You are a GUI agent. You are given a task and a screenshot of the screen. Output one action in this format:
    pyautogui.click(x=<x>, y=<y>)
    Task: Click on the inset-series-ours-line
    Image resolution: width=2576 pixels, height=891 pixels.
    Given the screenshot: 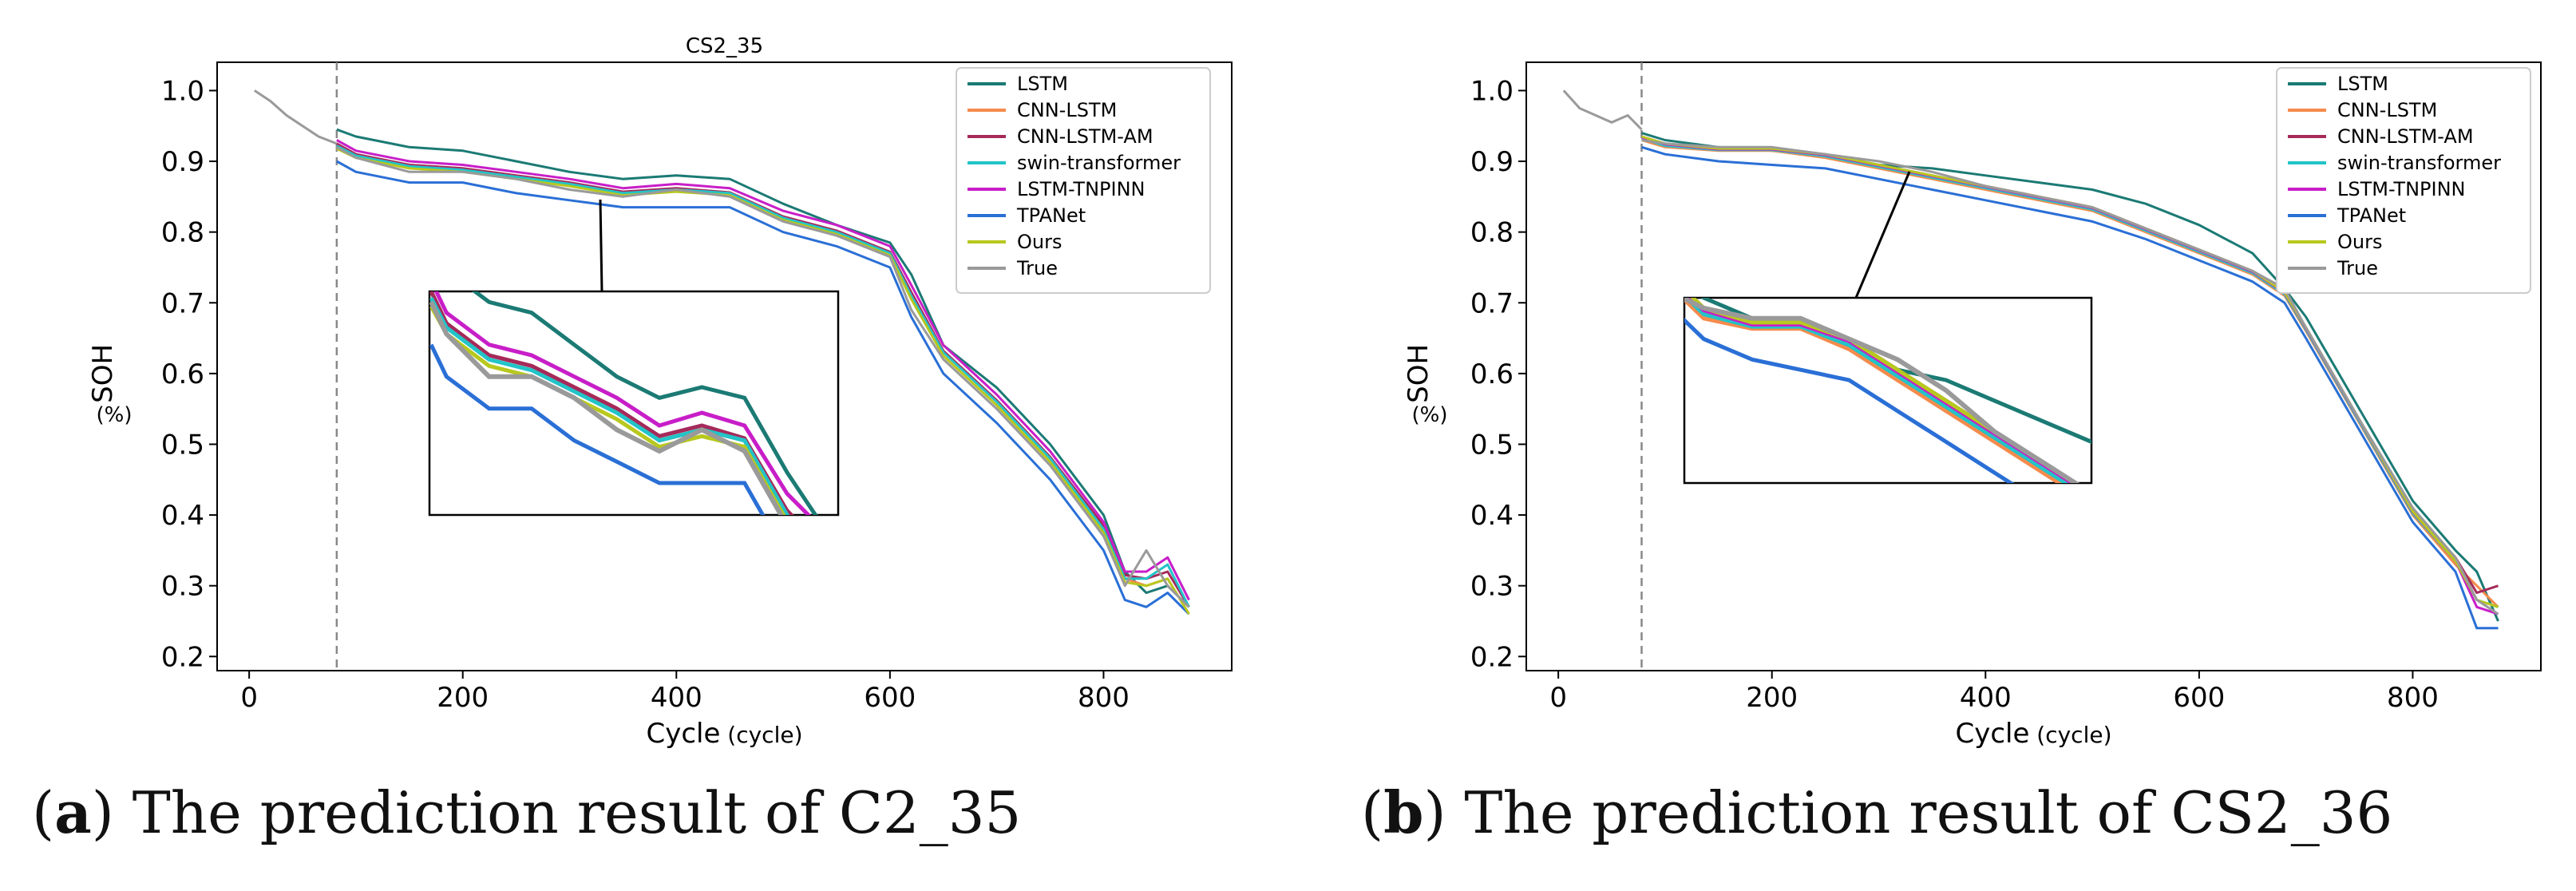 What is the action you would take?
    pyautogui.click(x=608, y=410)
    